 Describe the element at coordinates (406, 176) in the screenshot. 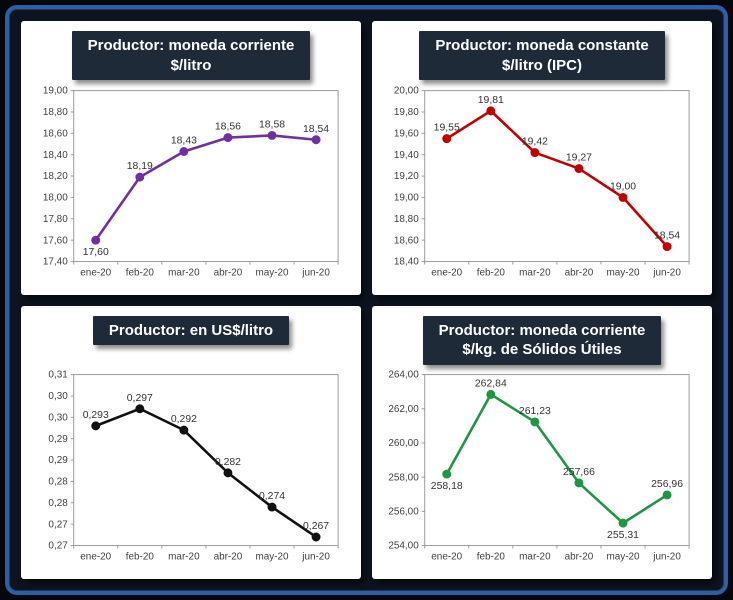

I see `y-axis-label: 19,20` at that location.